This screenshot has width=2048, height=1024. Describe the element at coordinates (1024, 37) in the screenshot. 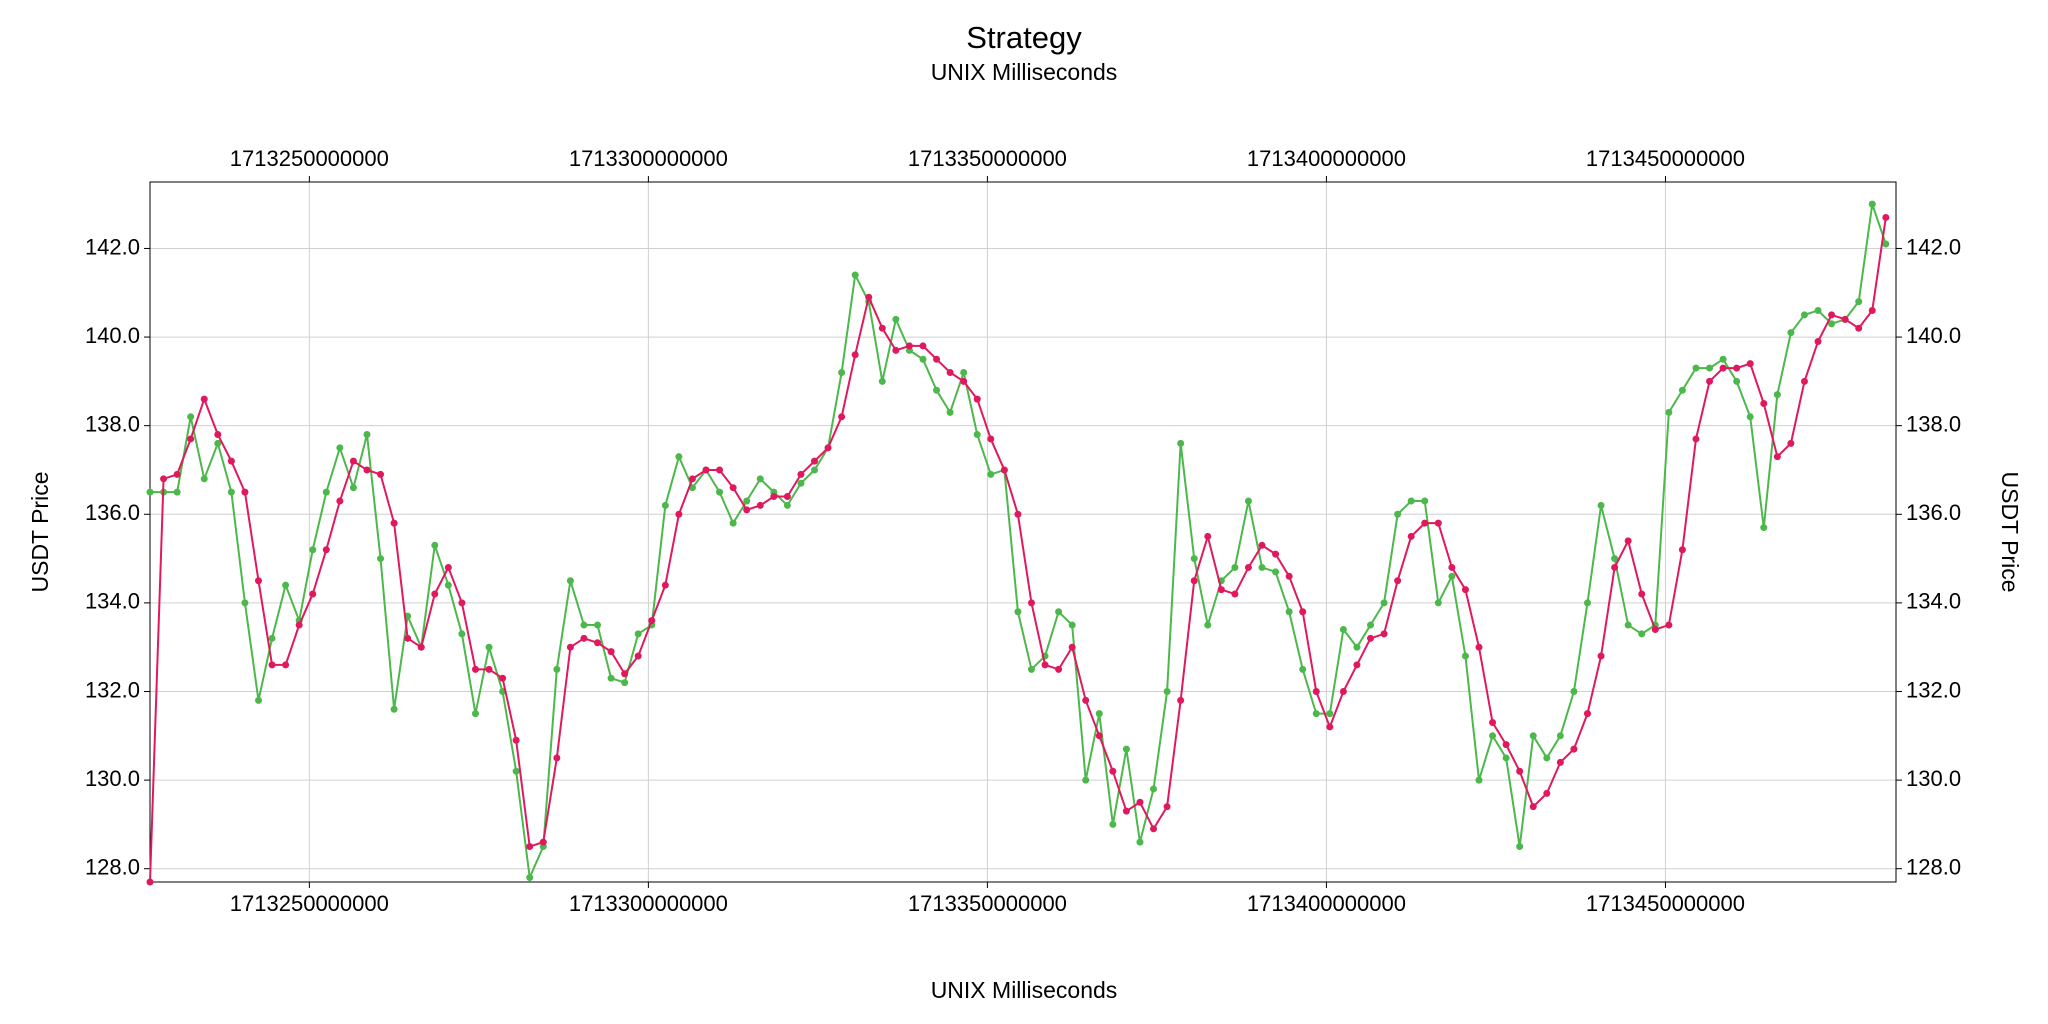

I see `chart-title: Strategy` at that location.